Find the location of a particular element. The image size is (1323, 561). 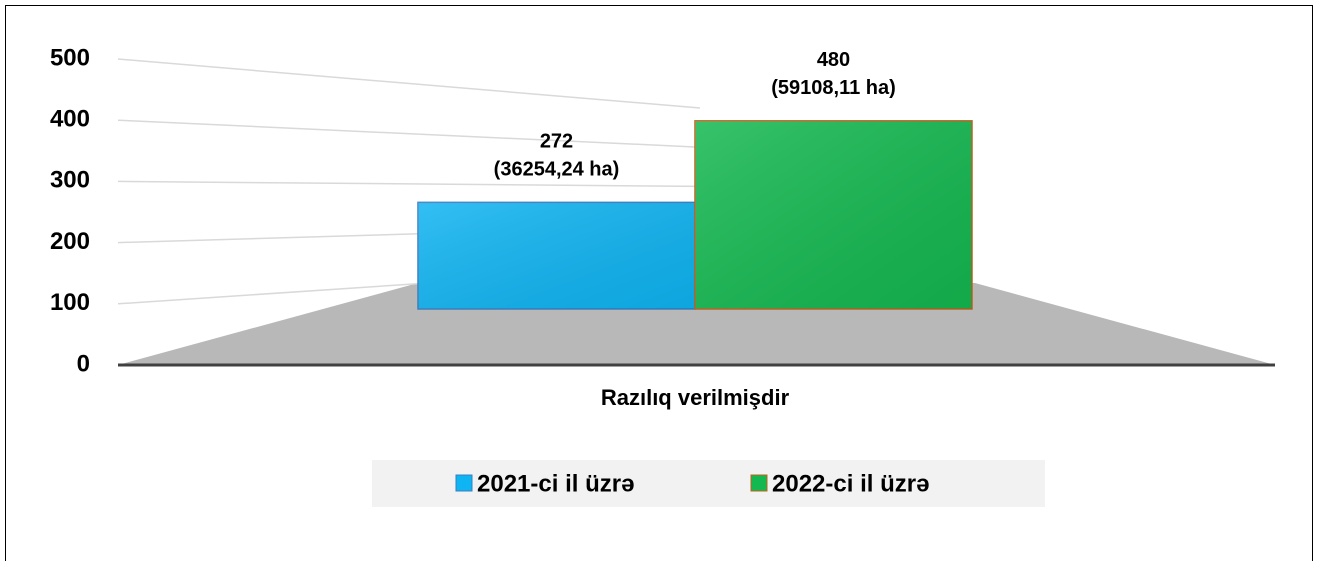

y-tick-label: 400 is located at coordinates (70, 119).